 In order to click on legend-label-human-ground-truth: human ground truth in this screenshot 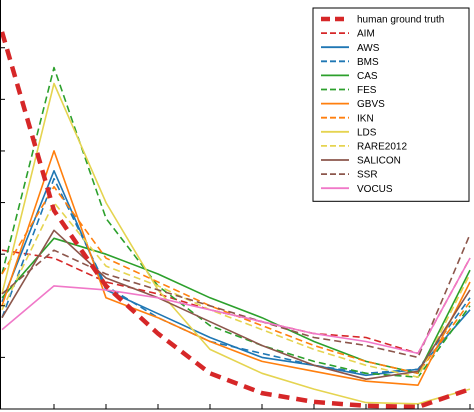, I will do `click(400, 20)`.